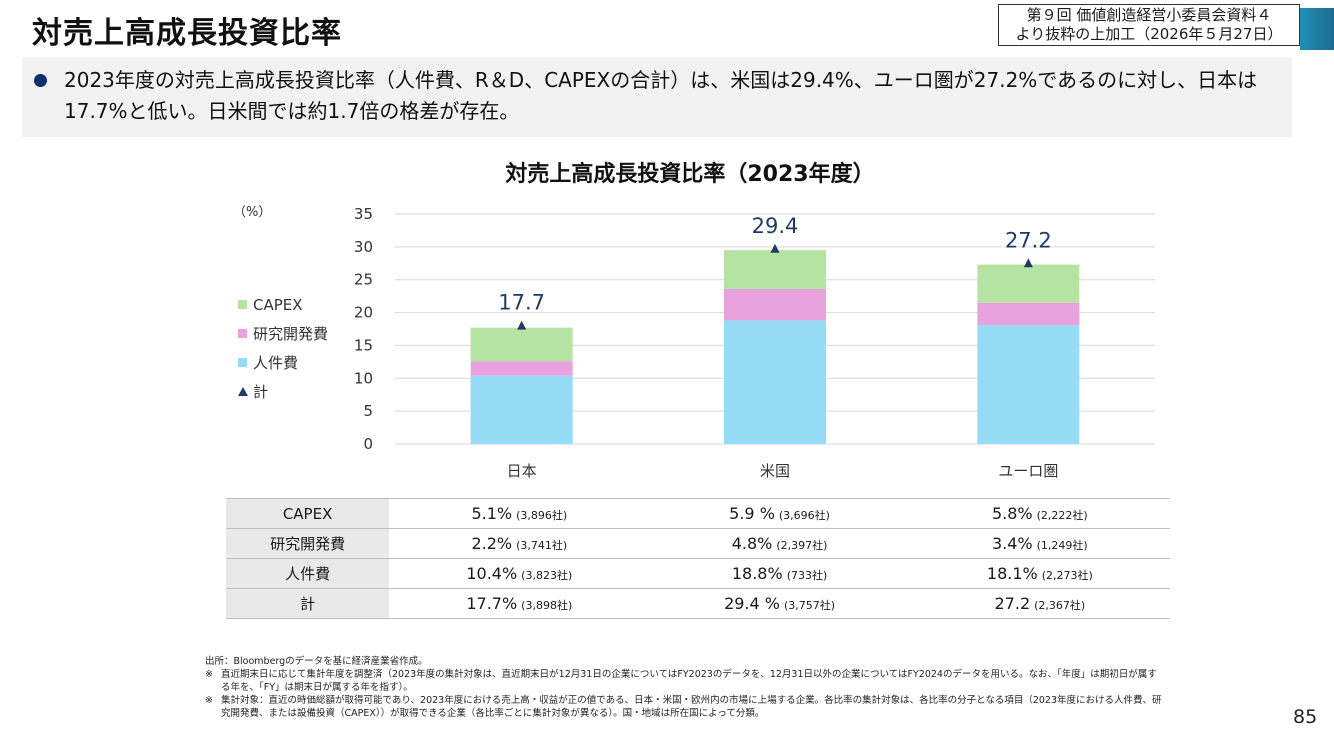  I want to click on legend-item-labor: 人件費, so click(283, 362).